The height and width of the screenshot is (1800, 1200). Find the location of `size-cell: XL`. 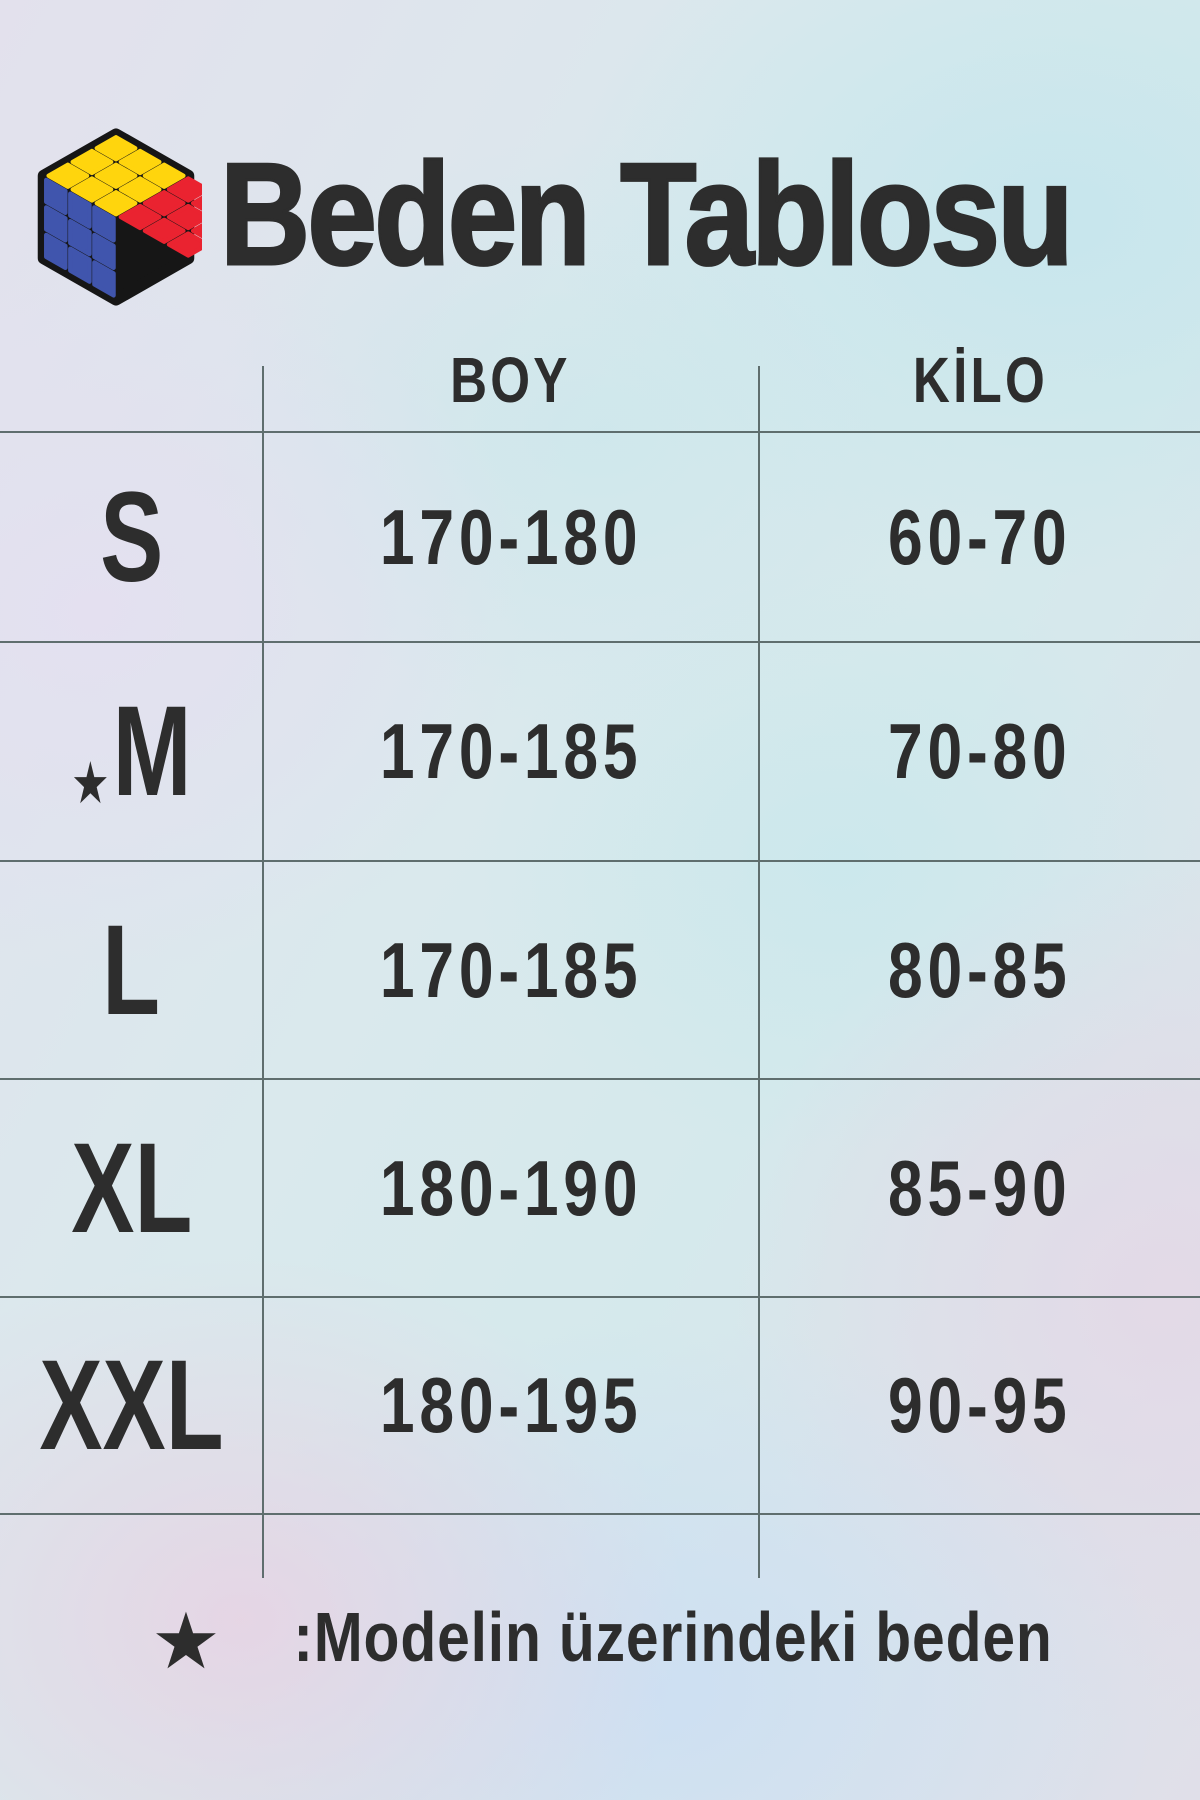

size-cell: XL is located at coordinates (131, 1188).